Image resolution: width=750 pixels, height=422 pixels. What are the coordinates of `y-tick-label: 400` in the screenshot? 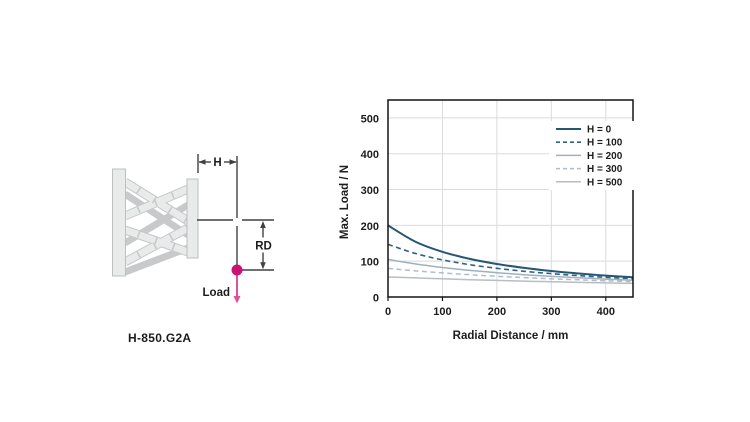 It's located at (370, 155).